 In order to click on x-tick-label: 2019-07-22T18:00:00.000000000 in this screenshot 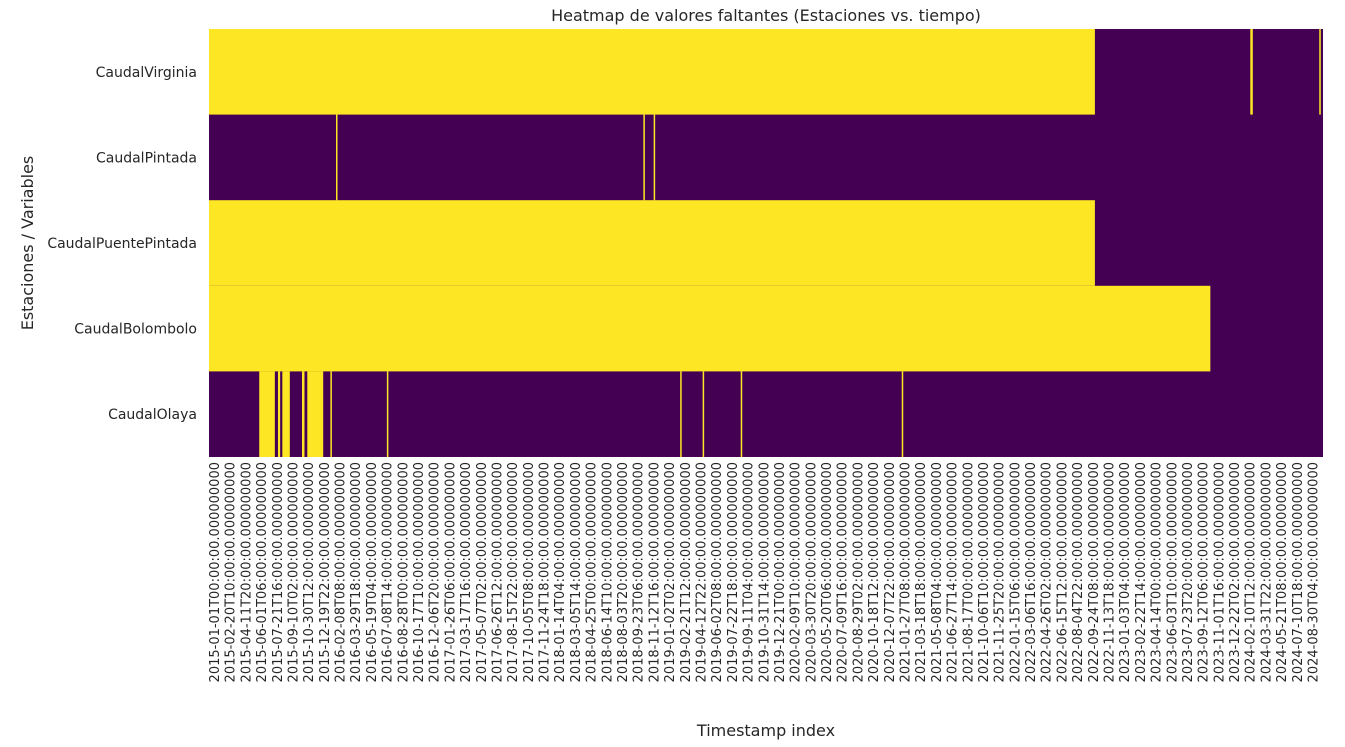, I will do `click(733, 572)`.